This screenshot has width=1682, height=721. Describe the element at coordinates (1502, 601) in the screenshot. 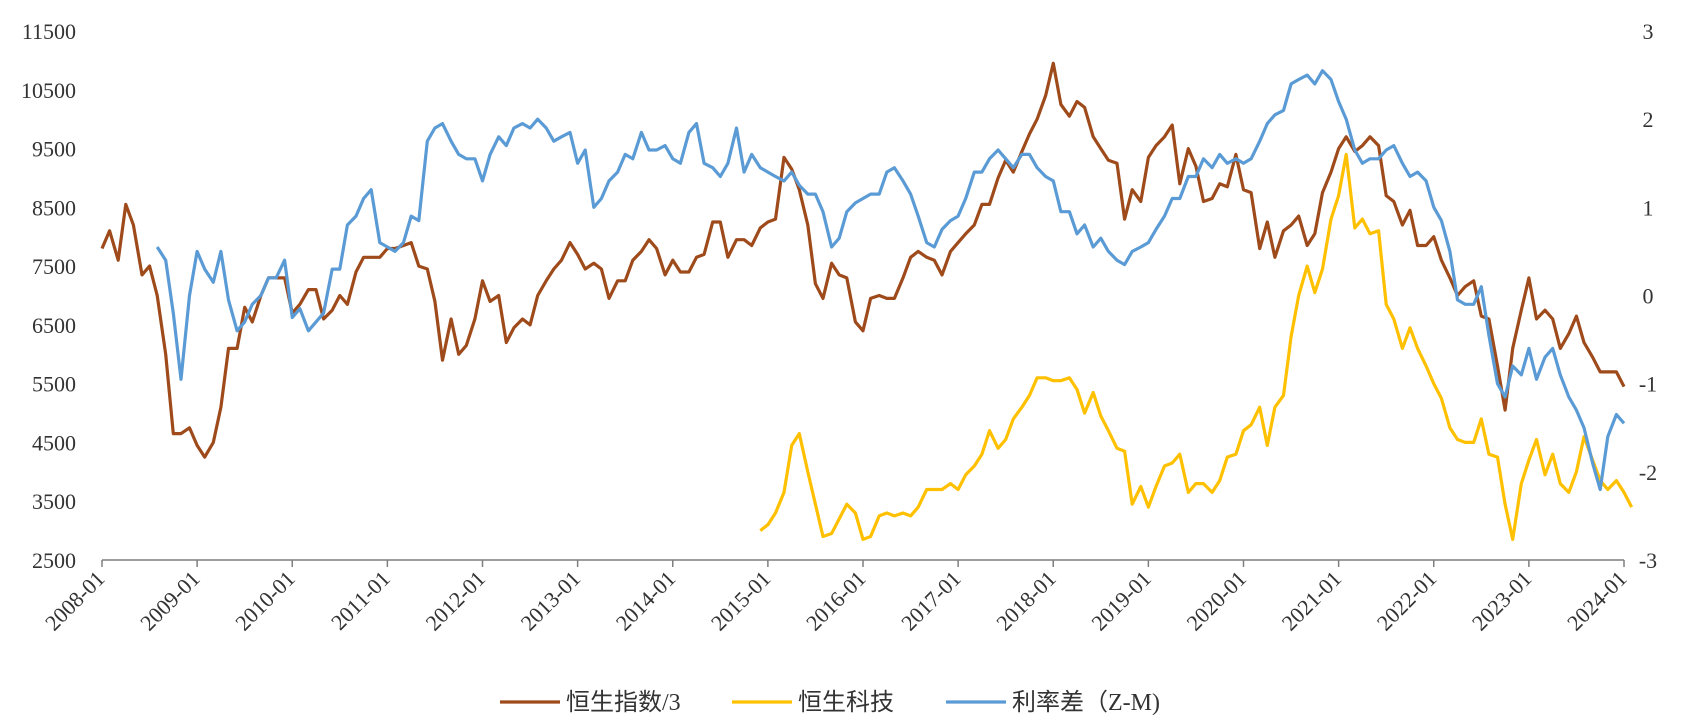

I see `x-tick-label: 2023-01` at that location.